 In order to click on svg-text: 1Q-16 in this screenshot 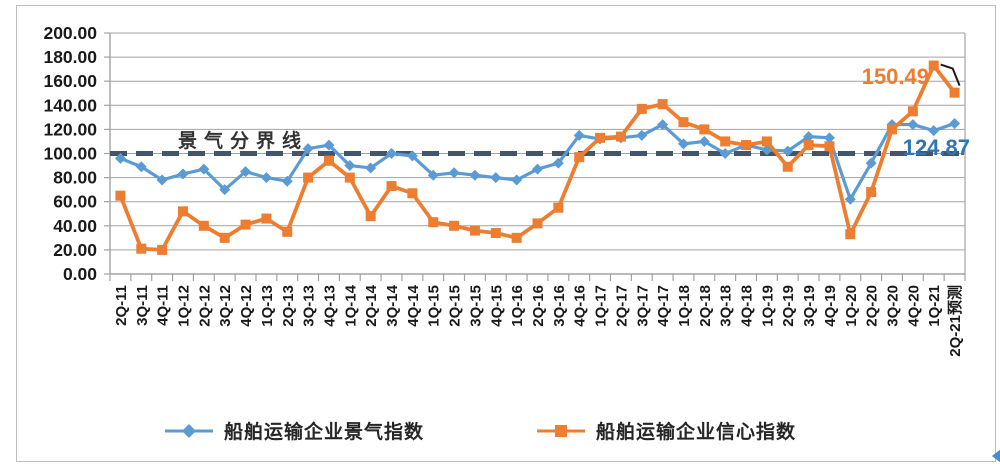, I will do `click(517, 306)`.